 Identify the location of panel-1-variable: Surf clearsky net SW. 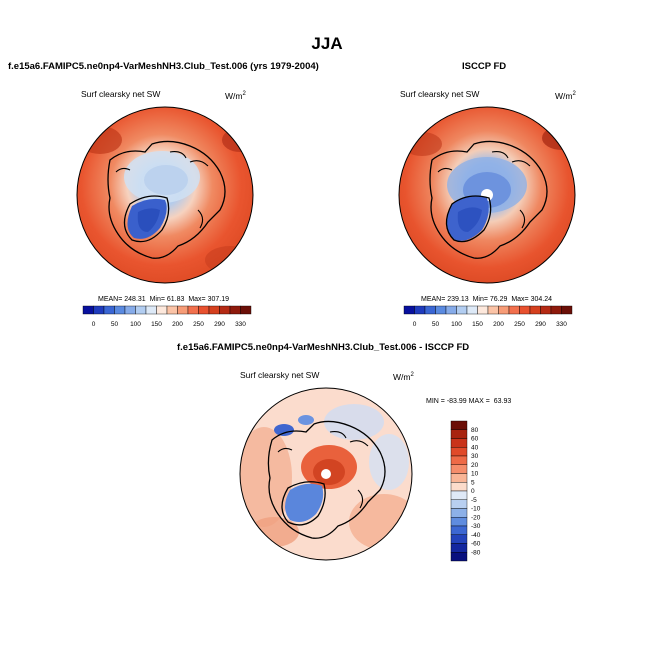
(121, 94).